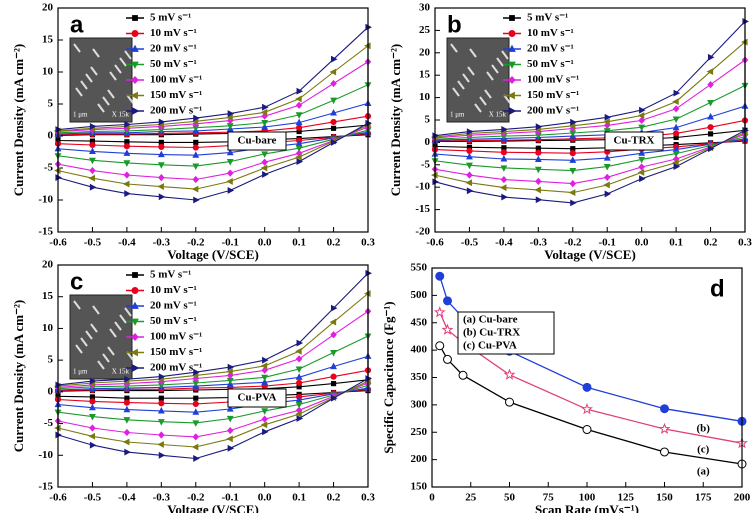 The image size is (754, 513). What do you see at coordinates (419, 377) in the screenshot?
I see `y-tick-label: 350` at bounding box center [419, 377].